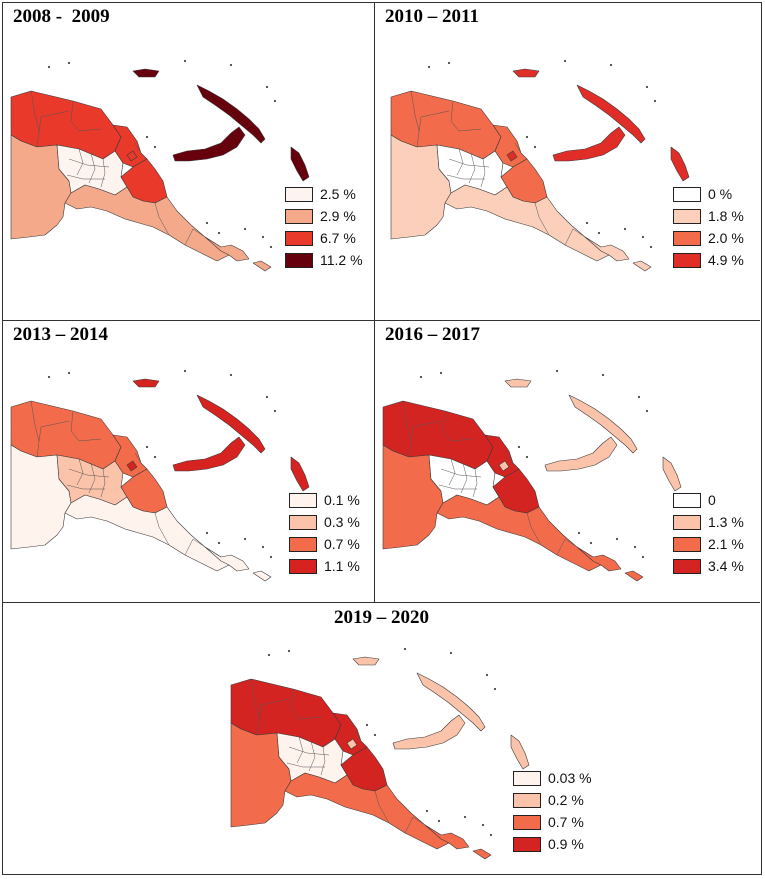 This screenshot has width=765, height=879. I want to click on legend-item: 1.3 %, so click(708, 522).